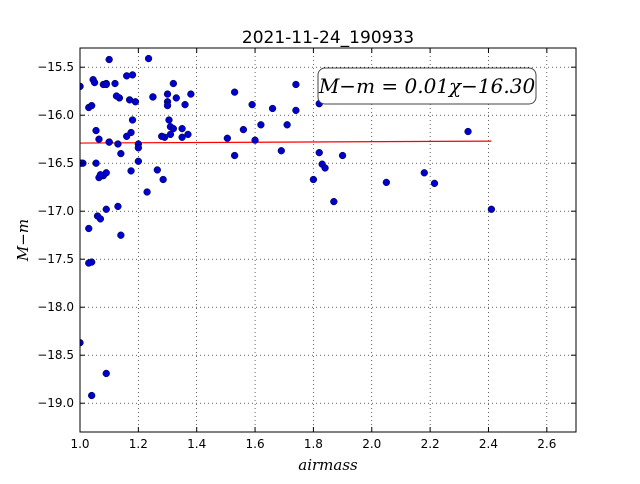  I want to click on annotation-box, so click(427, 86).